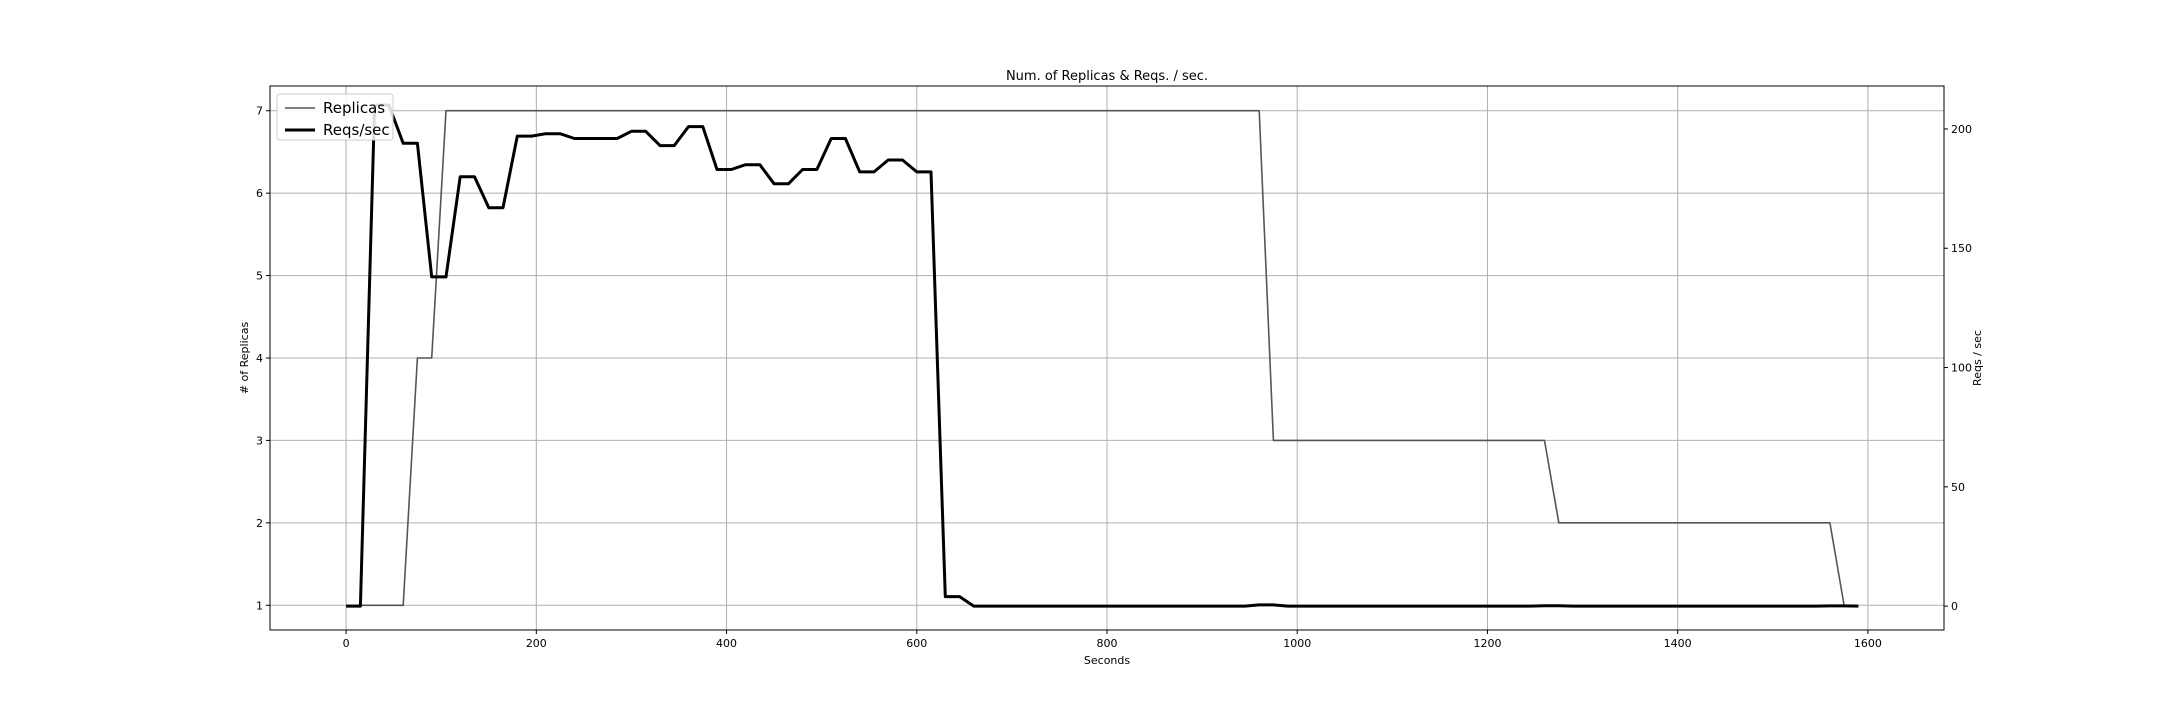  I want to click on y-right-tick-label: 200, so click(1961, 129).